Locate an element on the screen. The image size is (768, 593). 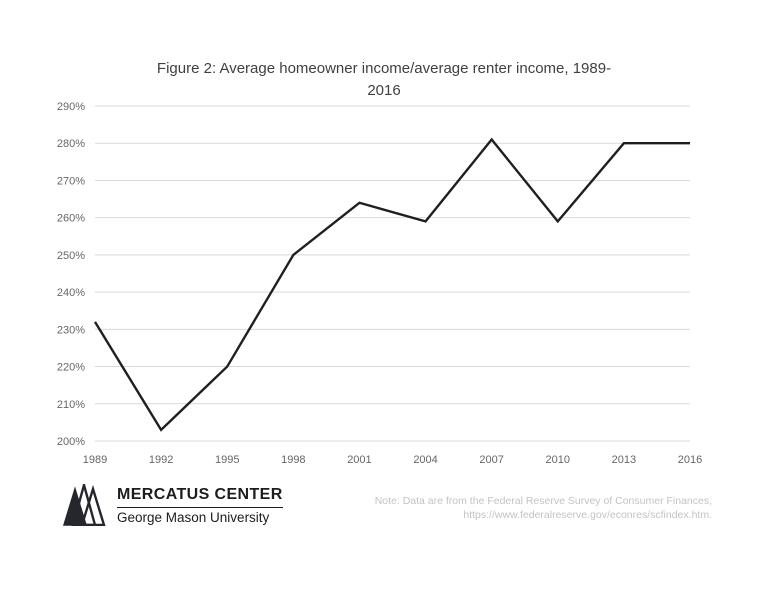
y-tick-label: 270% is located at coordinates (71, 181).